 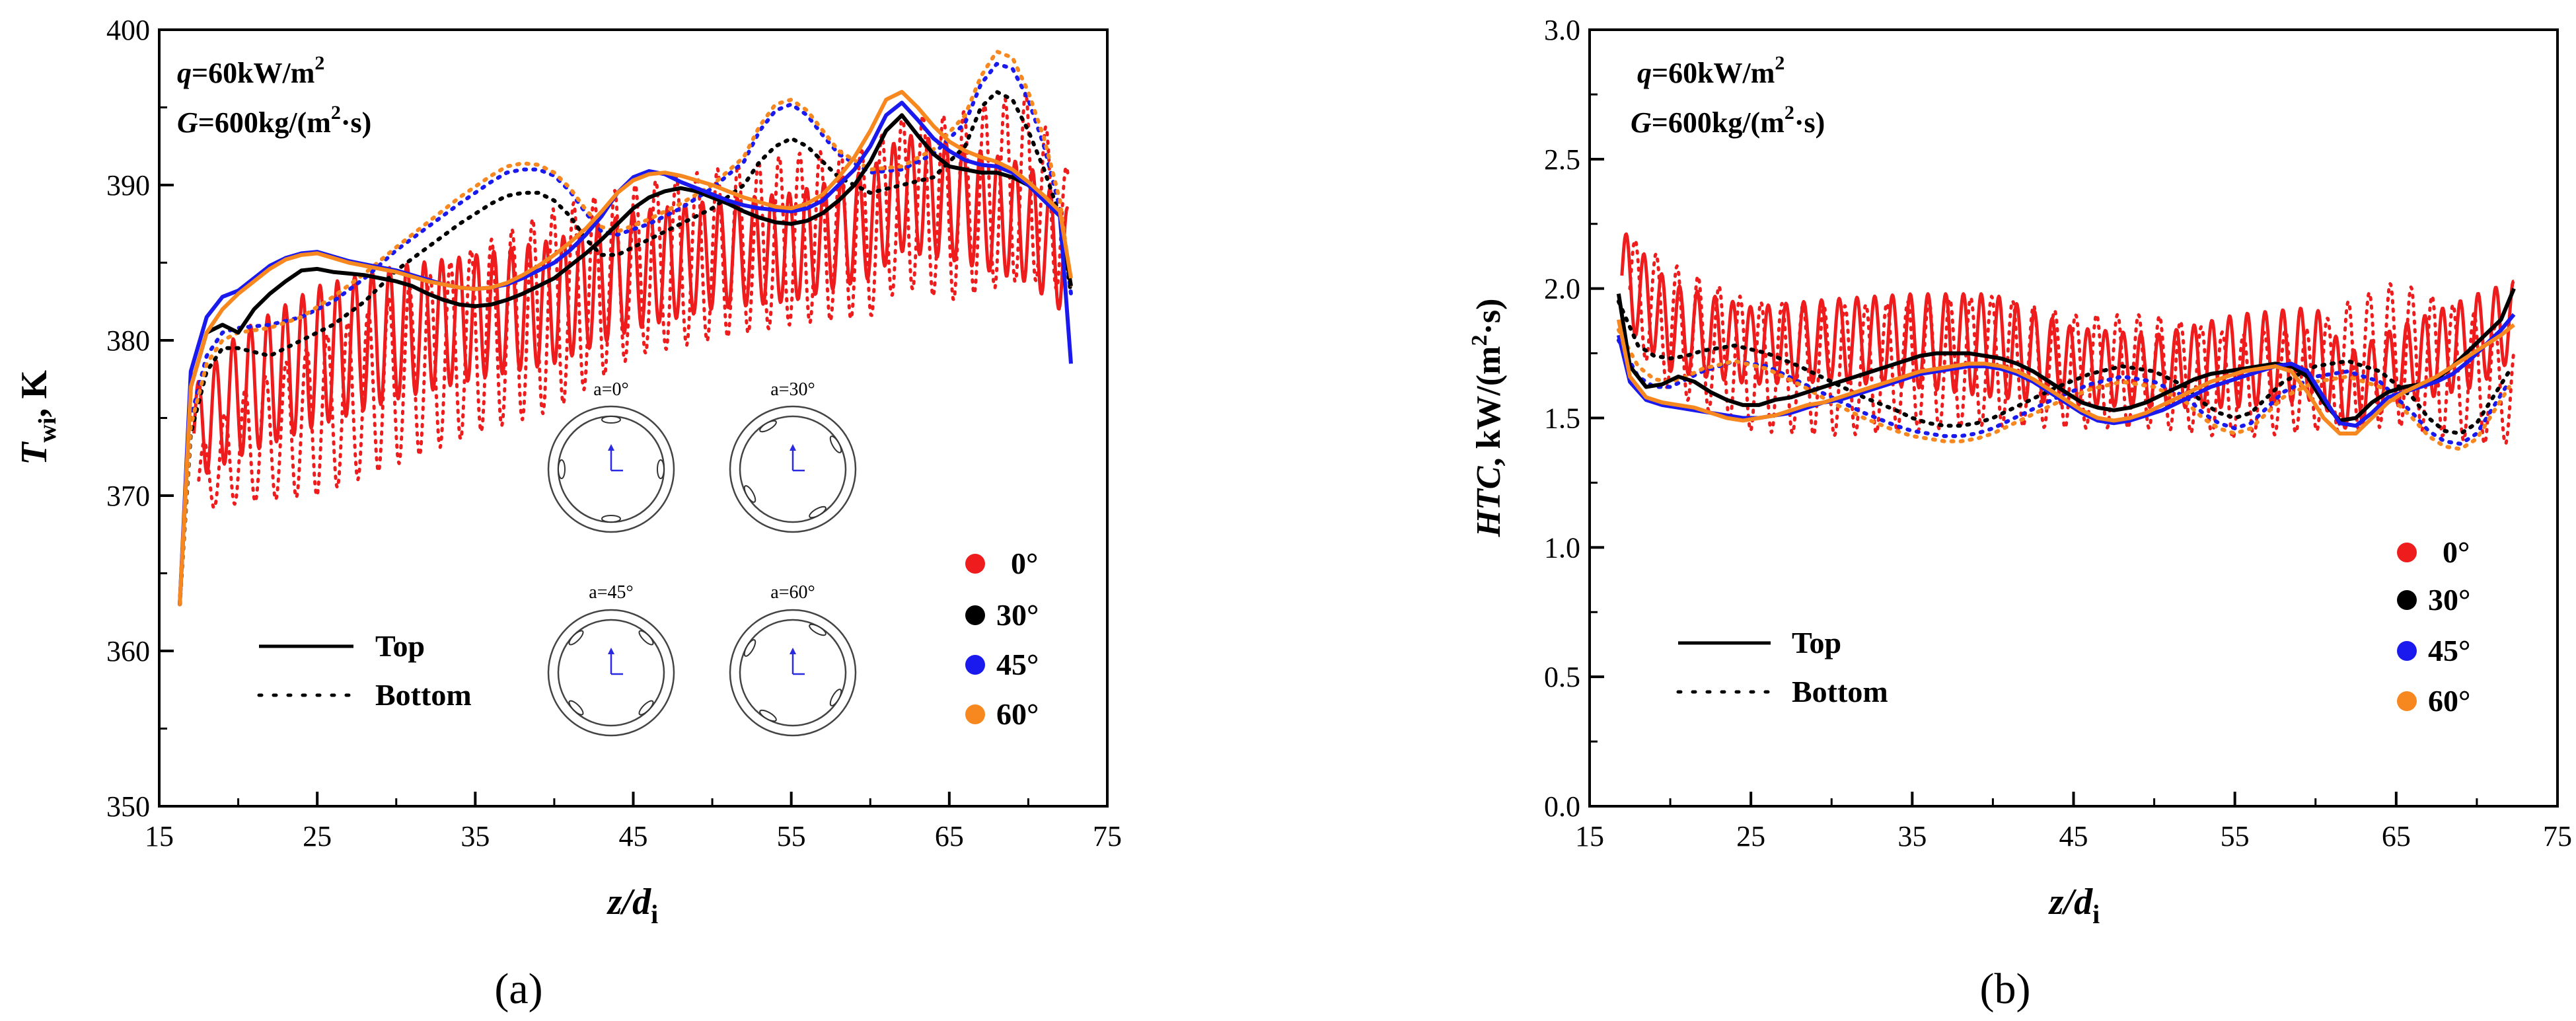 I want to click on inset-cell-30: a=30°, so click(x=793, y=456).